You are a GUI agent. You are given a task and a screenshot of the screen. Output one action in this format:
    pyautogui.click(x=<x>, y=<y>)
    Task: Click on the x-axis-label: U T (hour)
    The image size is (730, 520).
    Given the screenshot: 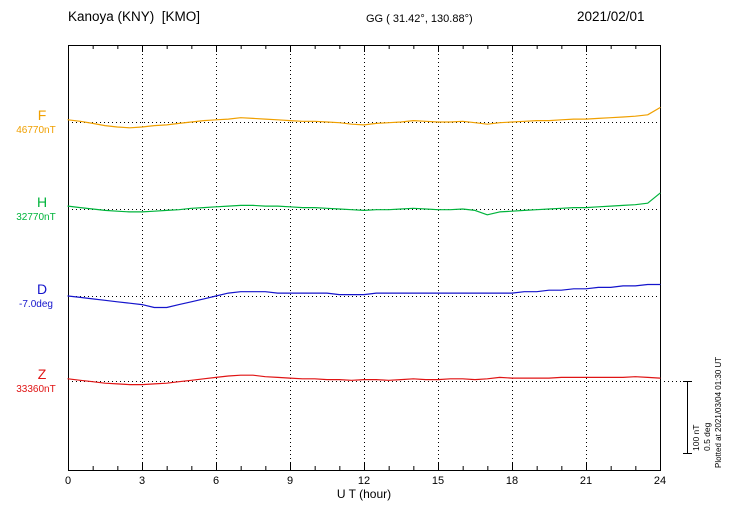 What is the action you would take?
    pyautogui.click(x=364, y=494)
    